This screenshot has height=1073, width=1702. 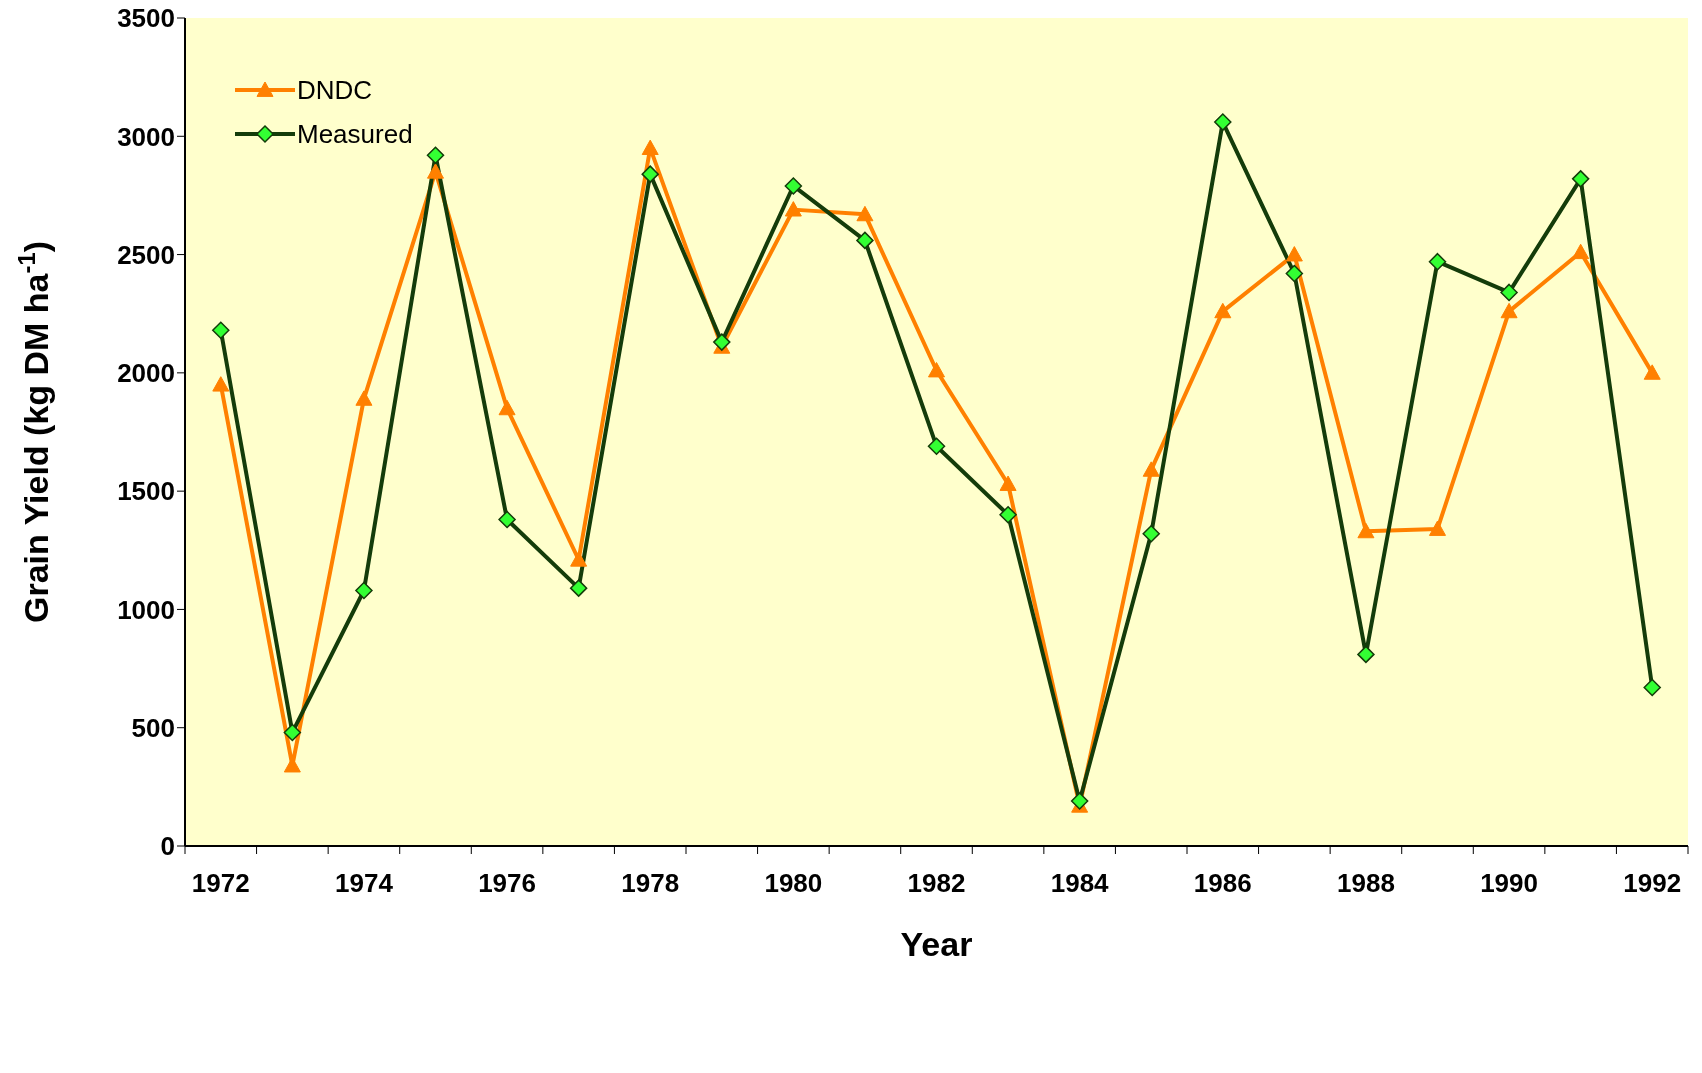 I want to click on x-tick-label: 1972, so click(x=220, y=883).